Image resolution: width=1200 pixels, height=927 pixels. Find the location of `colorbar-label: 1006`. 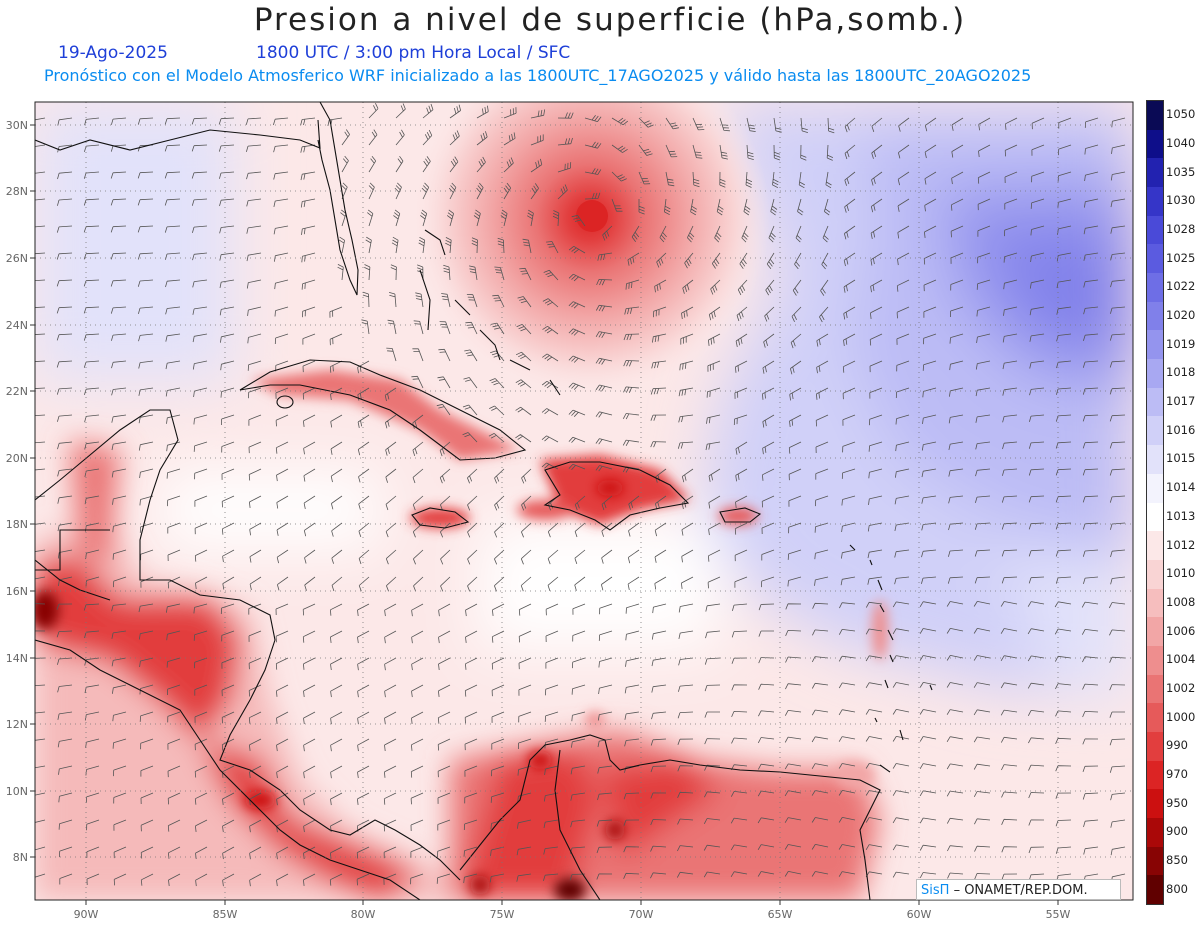

colorbar-label: 1006 is located at coordinates (1181, 630).